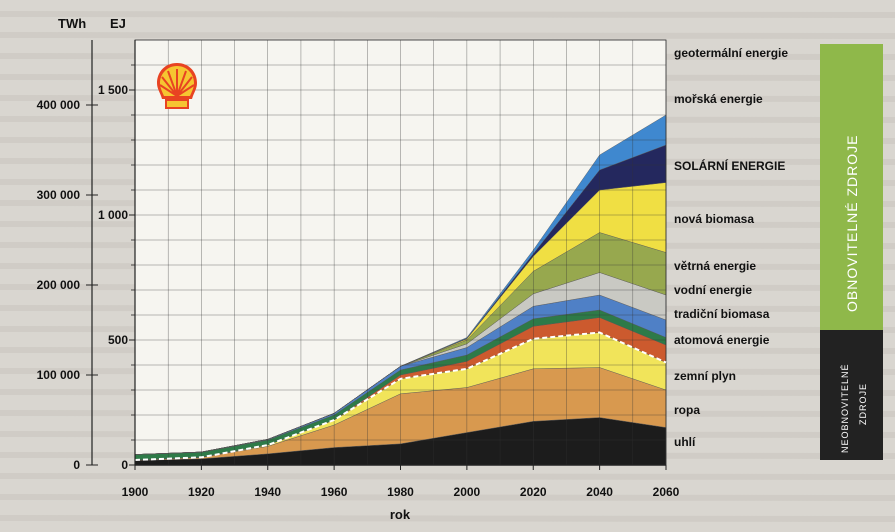 The image size is (895, 532). Describe the element at coordinates (722, 314) in the screenshot. I see `legend-label: tradiční biomasa` at that location.